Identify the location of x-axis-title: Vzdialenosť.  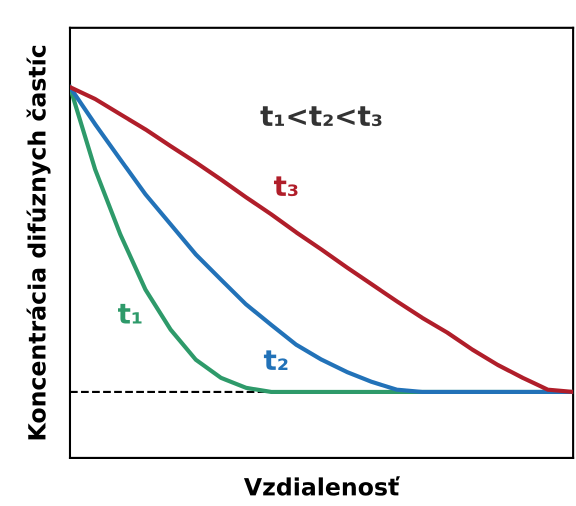
(322, 486).